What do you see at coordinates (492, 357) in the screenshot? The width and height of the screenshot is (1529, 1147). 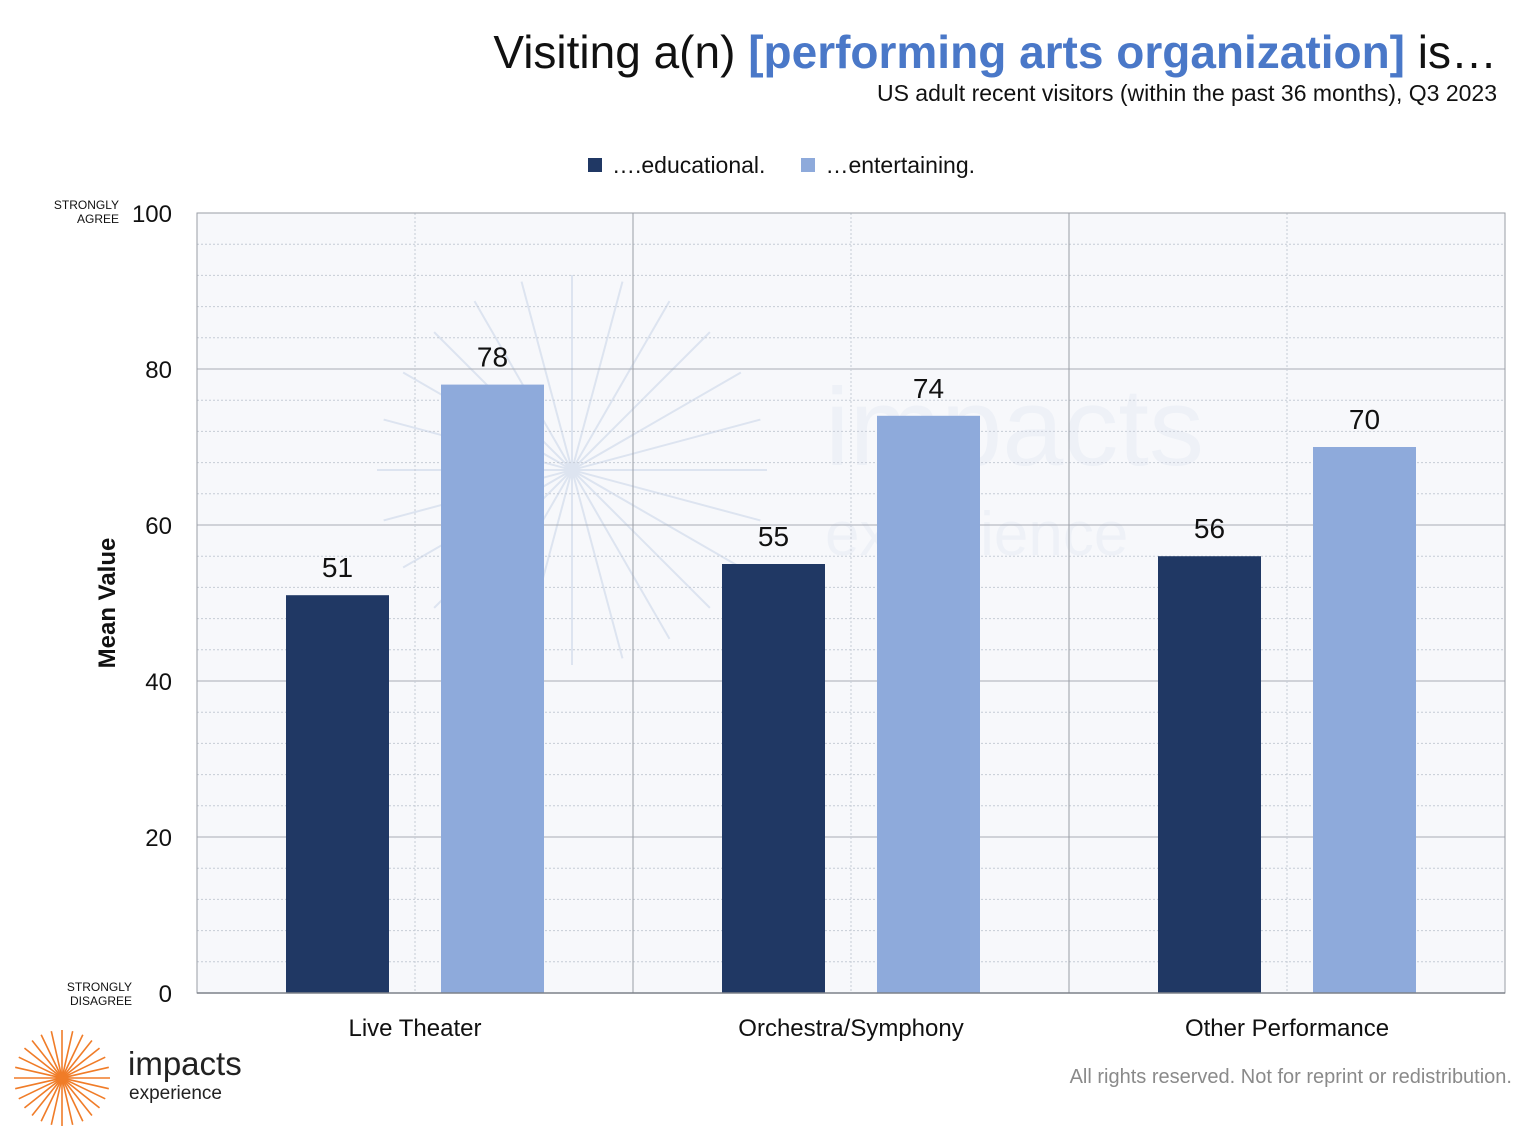 I see `data-label: 78` at bounding box center [492, 357].